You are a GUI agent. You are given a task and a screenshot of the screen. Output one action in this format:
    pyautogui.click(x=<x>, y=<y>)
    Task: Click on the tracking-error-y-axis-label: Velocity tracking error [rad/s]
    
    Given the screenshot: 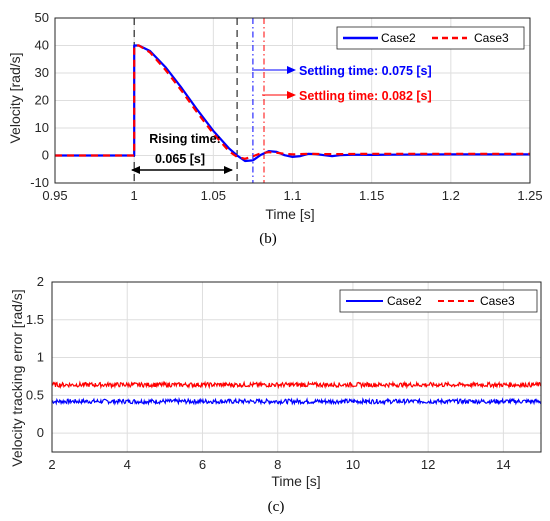 What is the action you would take?
    pyautogui.click(x=17, y=377)
    